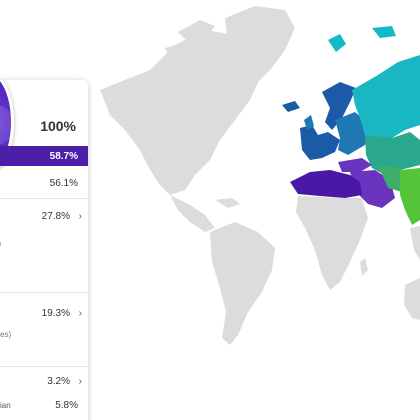  What do you see at coordinates (320, 142) in the screenshot?
I see `map-europe-west` at bounding box center [320, 142].